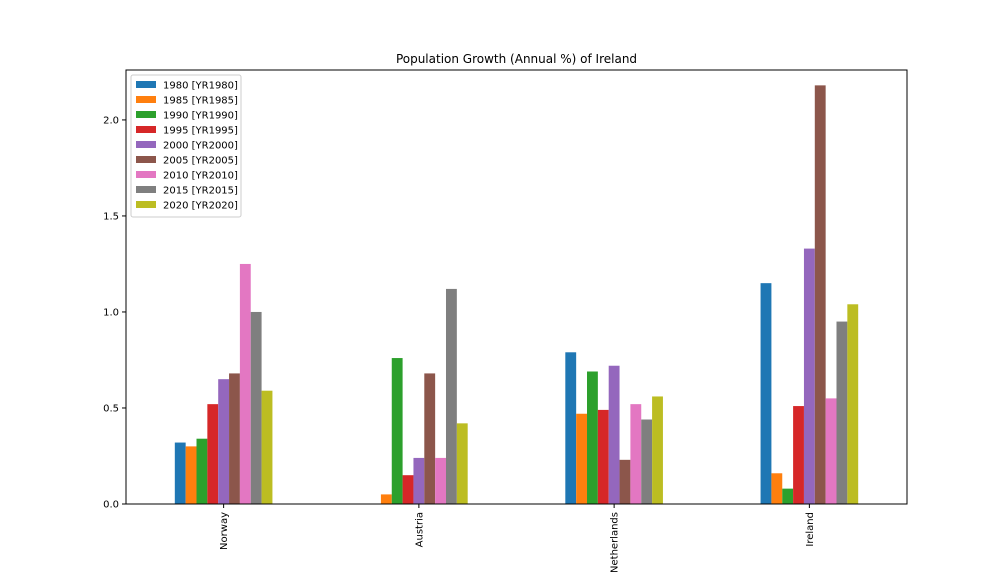  Describe the element at coordinates (625, 481) in the screenshot. I see `bar-netherlands-2005` at that location.